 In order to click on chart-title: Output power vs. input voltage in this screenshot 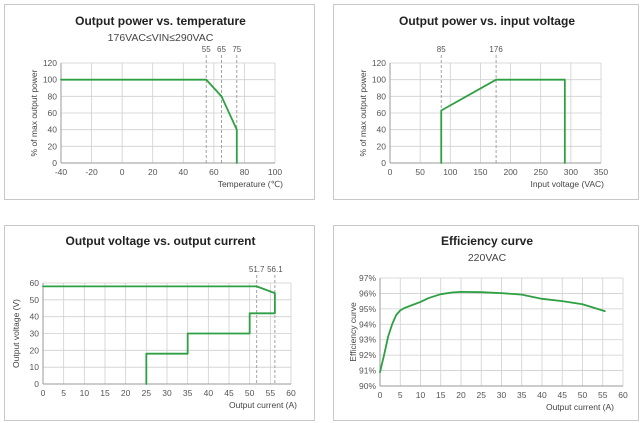, I will do `click(487, 21)`.